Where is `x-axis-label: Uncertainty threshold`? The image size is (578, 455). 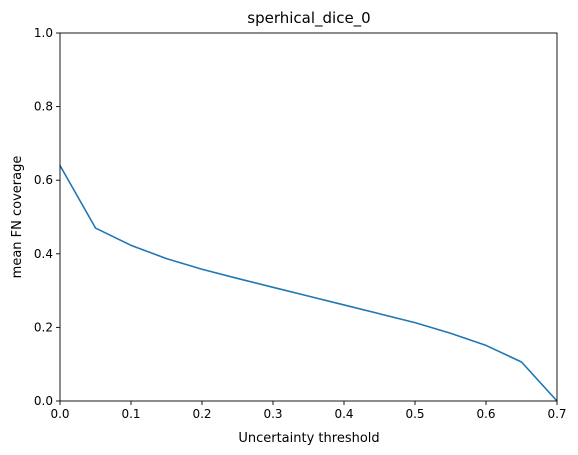 x-axis-label: Uncertainty threshold is located at coordinates (308, 438).